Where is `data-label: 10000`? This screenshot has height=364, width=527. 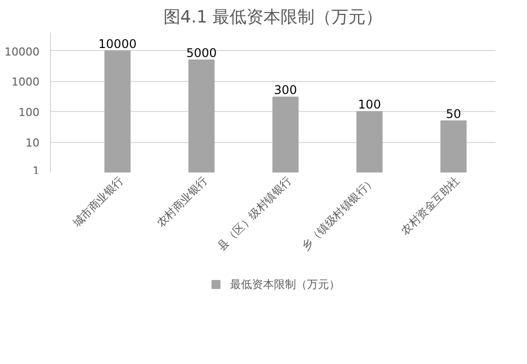
data-label: 10000 is located at coordinates (117, 43).